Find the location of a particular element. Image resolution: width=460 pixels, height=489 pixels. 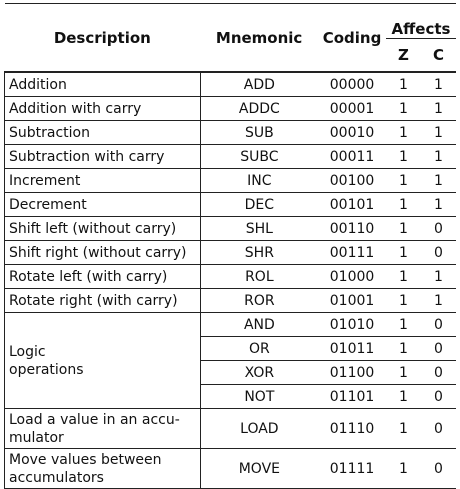

table-row: Addition with carry ADDC 00001 1 1 is located at coordinates (230, 108).